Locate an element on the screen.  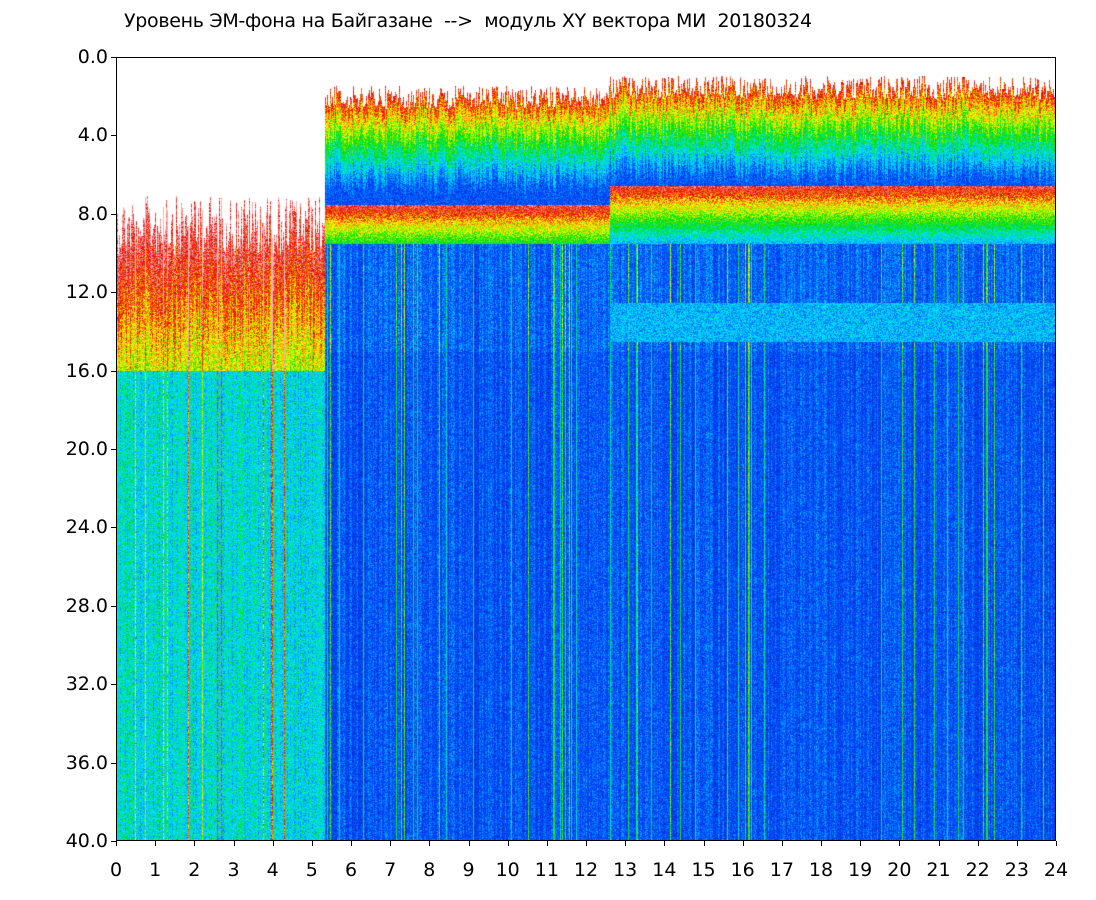
x-tick-label: 9 is located at coordinates (468, 870).